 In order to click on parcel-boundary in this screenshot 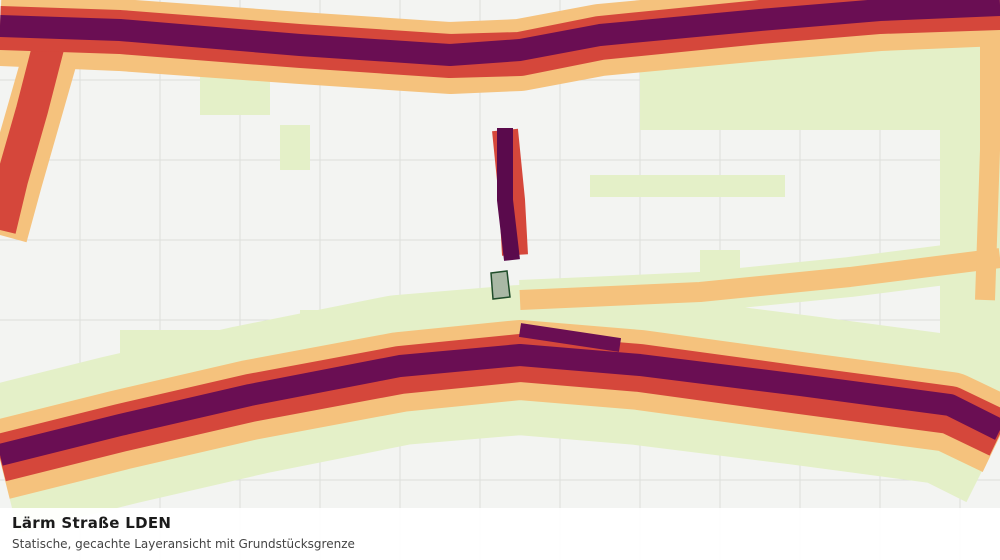, I will do `click(500, 285)`.